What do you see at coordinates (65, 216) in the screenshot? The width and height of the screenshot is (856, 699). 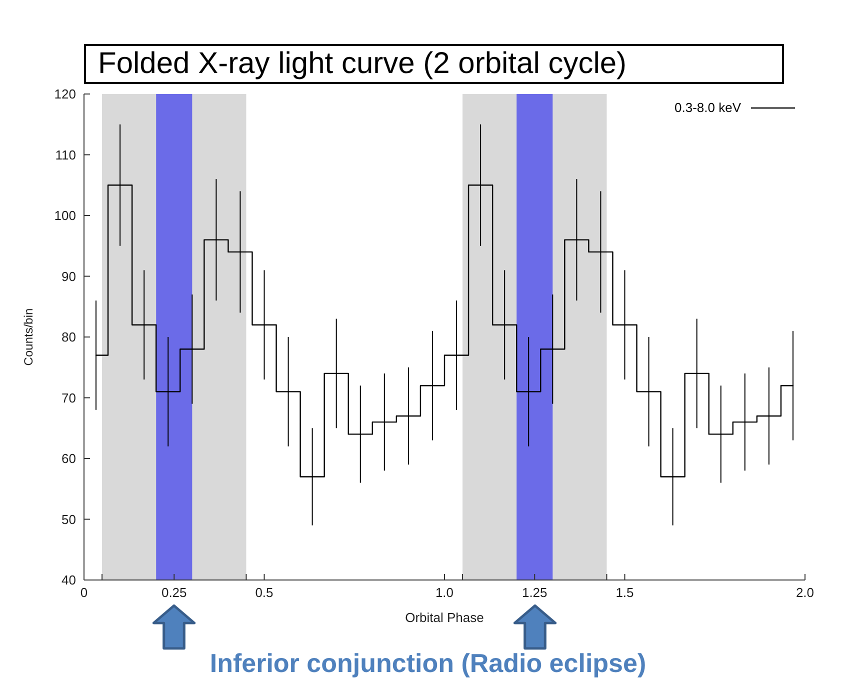 I see `y-tick-label: 100` at bounding box center [65, 216].